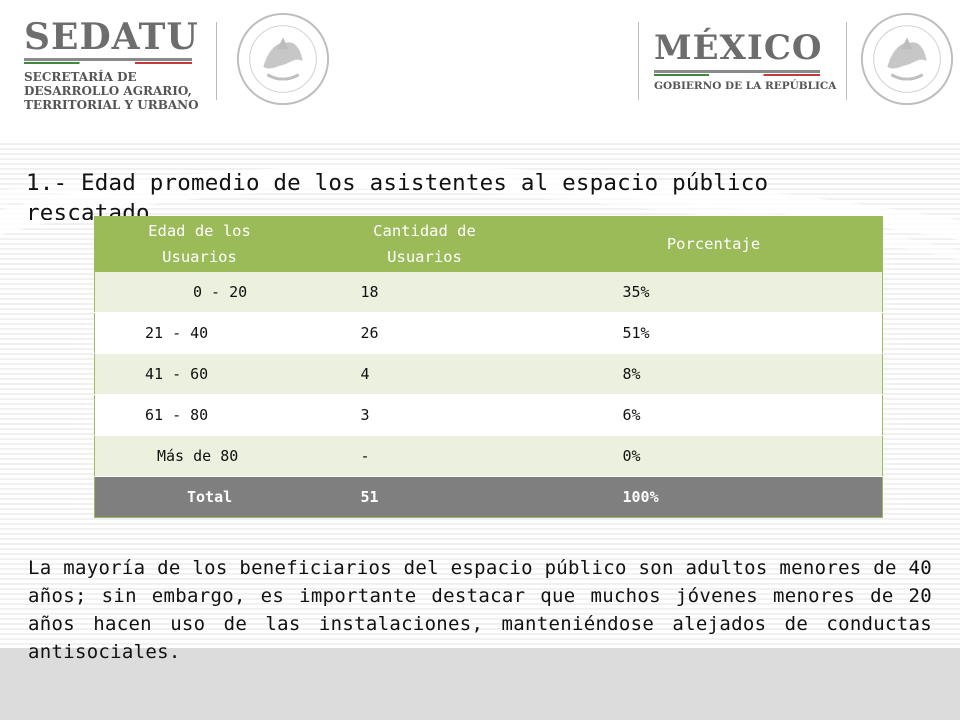 The width and height of the screenshot is (960, 720). What do you see at coordinates (745, 86) in the screenshot?
I see `mexico-subtitle: GOBIERNO DE LA REPÚBLICA` at bounding box center [745, 86].